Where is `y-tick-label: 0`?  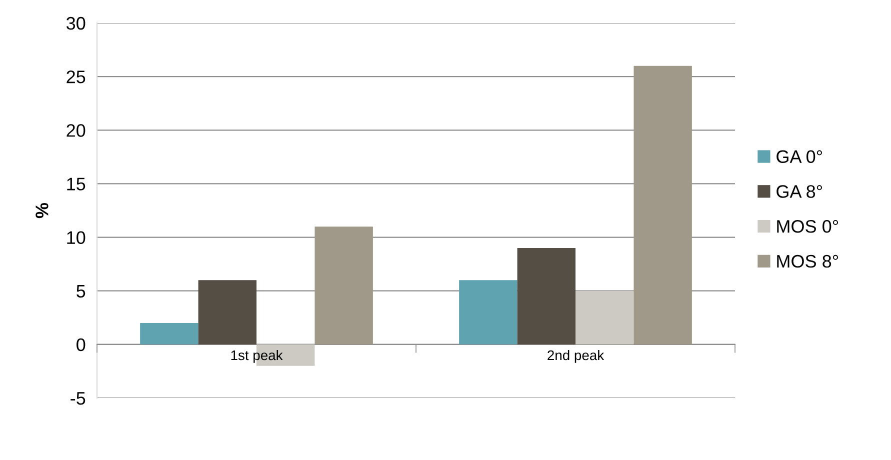
y-tick-label: 0 is located at coordinates (81, 345).